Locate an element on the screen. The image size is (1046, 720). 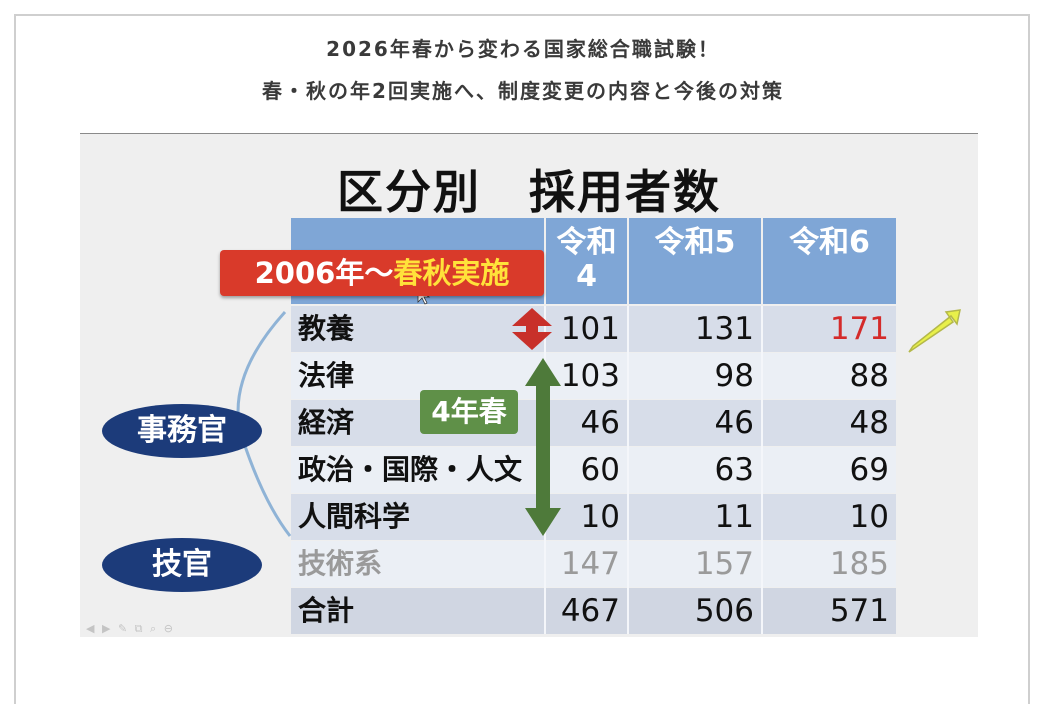
grid-icon: ⧉ is located at coordinates (139, 628).